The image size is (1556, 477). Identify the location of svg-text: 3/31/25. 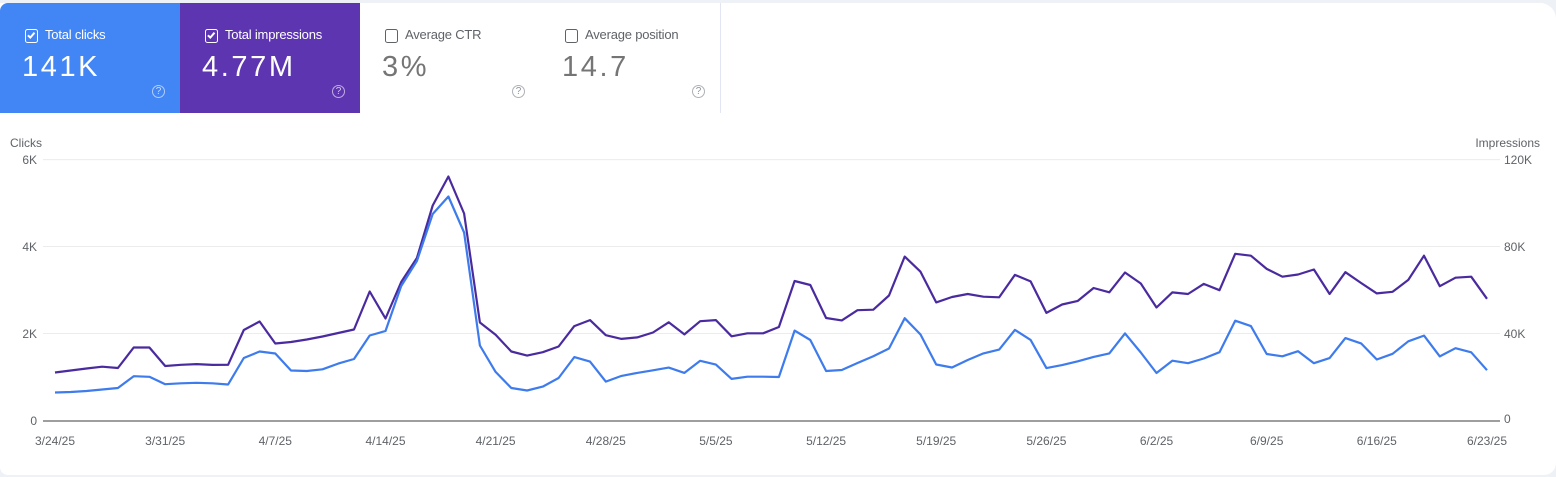
(165, 441).